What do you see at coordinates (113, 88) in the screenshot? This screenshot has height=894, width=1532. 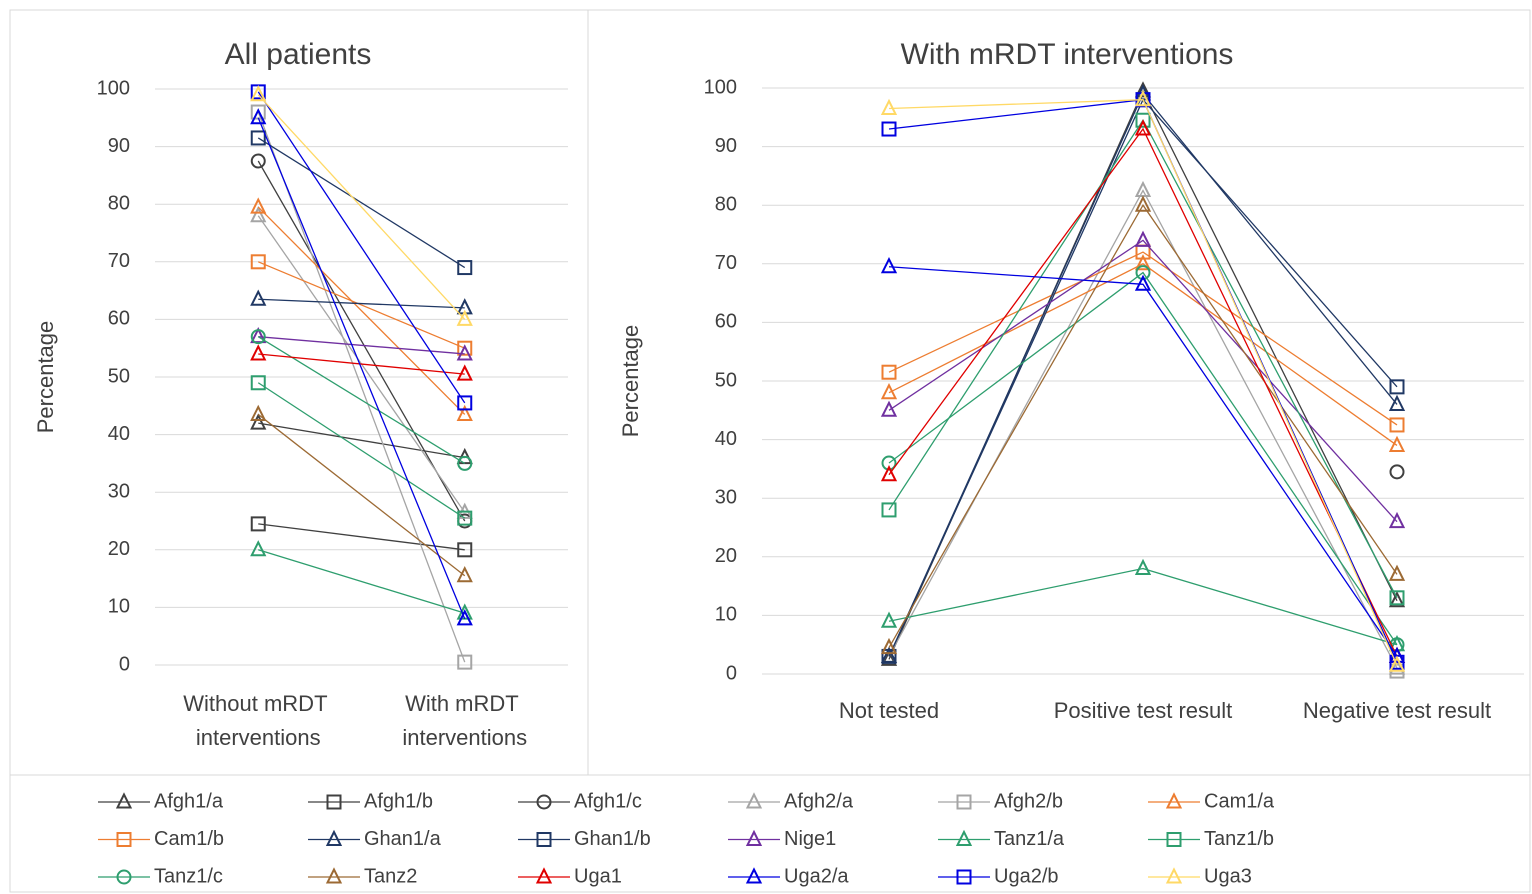 I see `y-tick-label: 100` at bounding box center [113, 88].